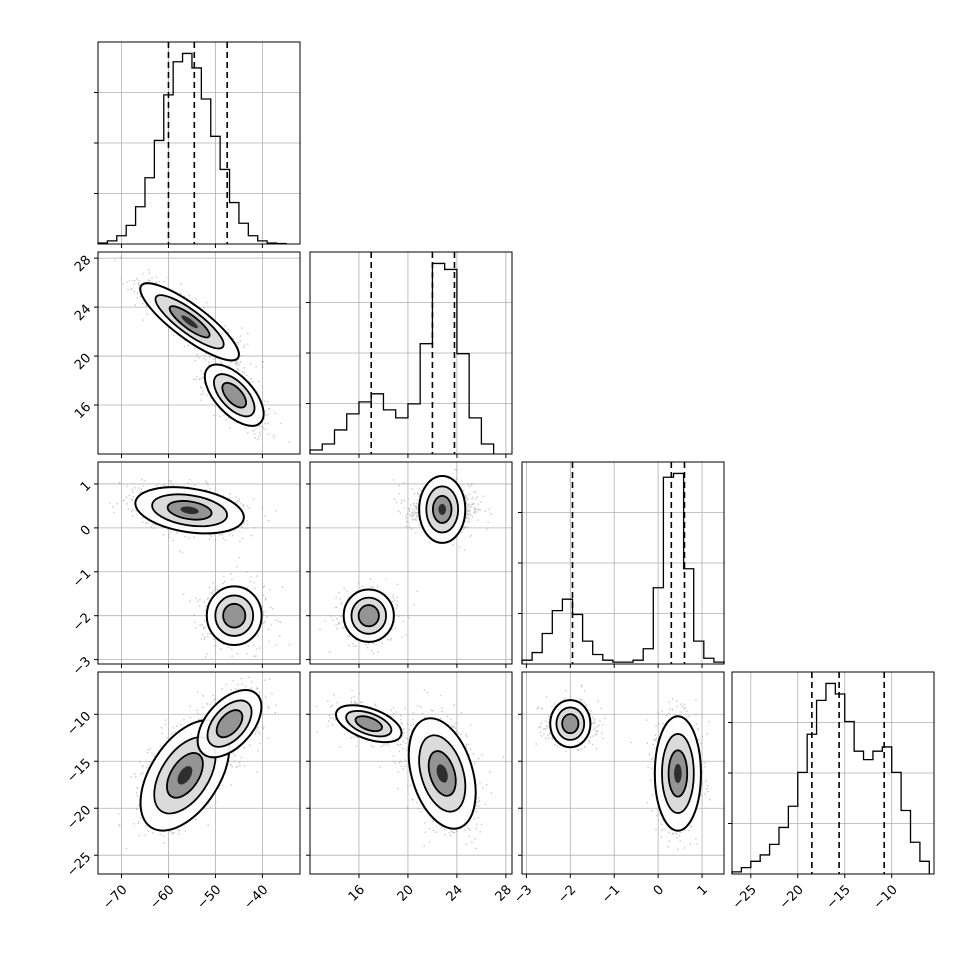 Image resolution: width=970 pixels, height=970 pixels. I want to click on y-tick-label-p1-2: 24, so click(83, 313).